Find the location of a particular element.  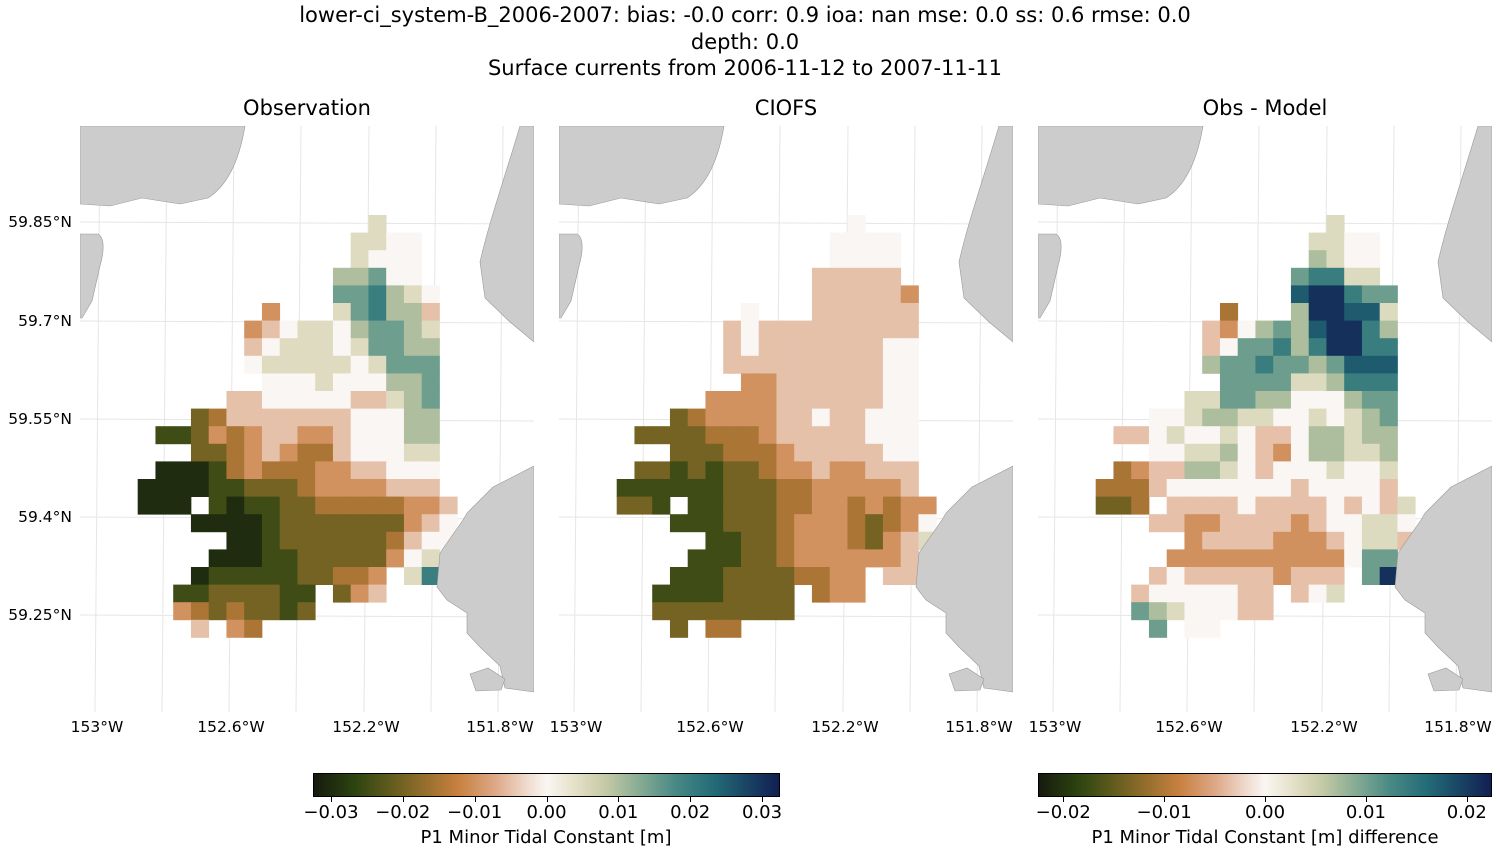

x-tick-label: 152.6°W is located at coordinates (1189, 727).